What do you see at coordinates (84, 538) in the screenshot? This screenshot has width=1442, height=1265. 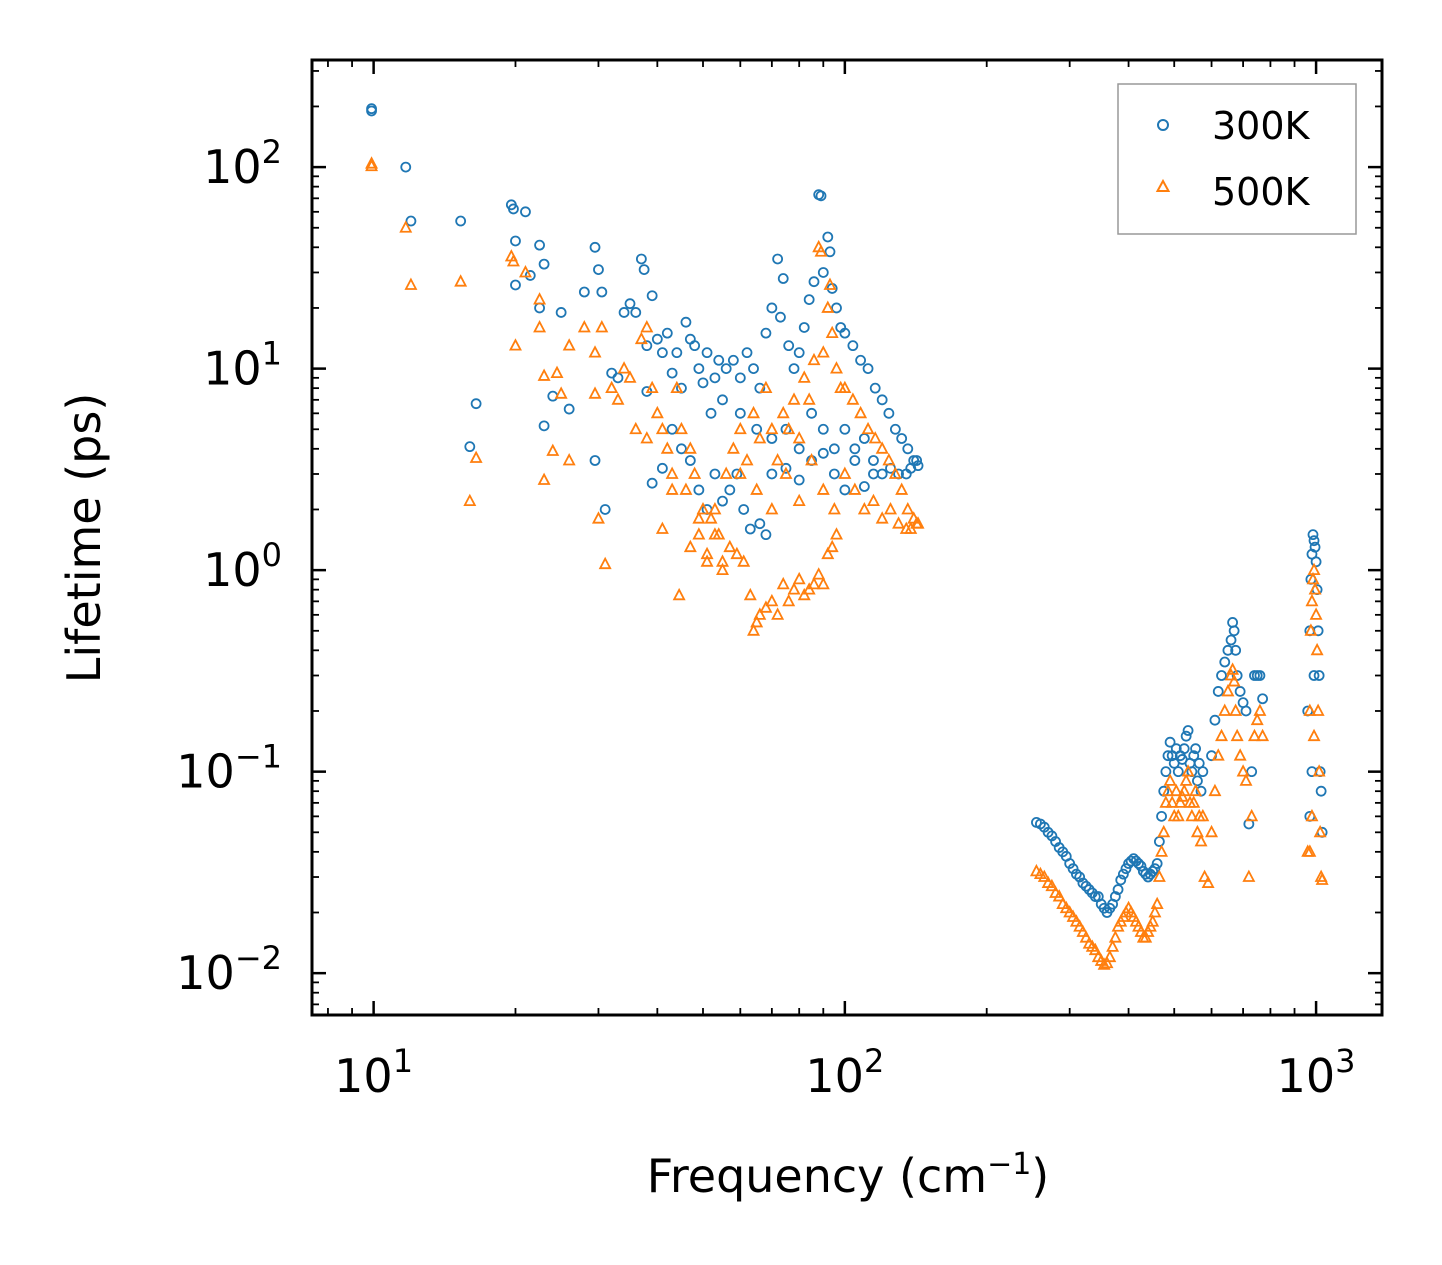 I see `y-axis-label: Lifetime (ps)` at bounding box center [84, 538].